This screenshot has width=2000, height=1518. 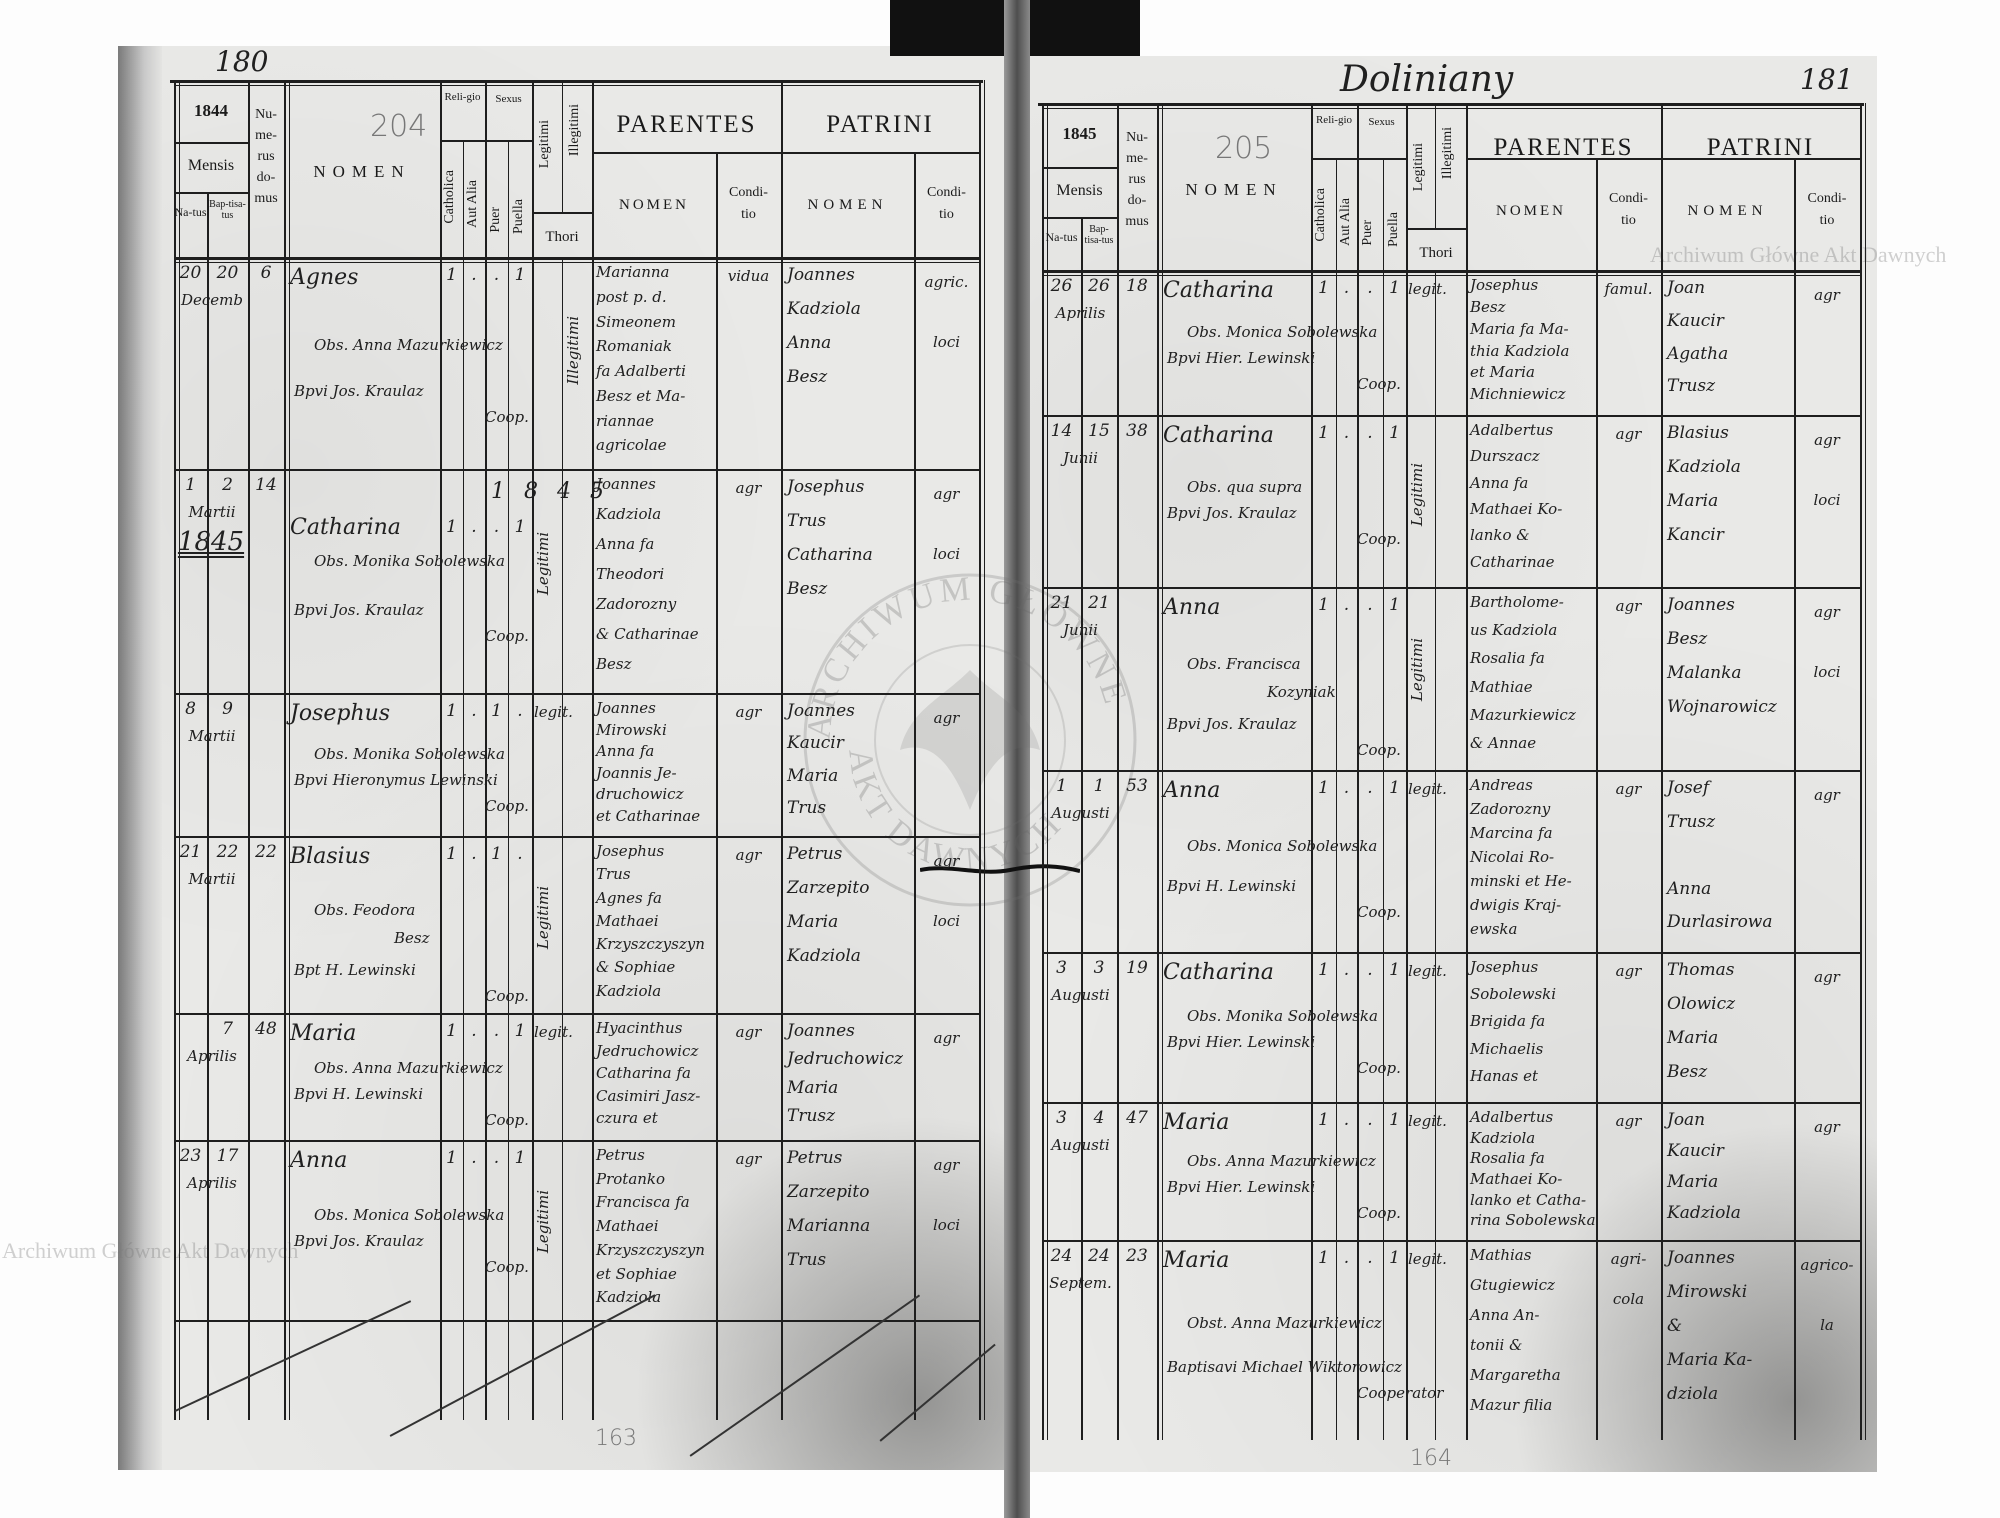 What do you see at coordinates (1192, 607) in the screenshot?
I see `child-name: Anna` at bounding box center [1192, 607].